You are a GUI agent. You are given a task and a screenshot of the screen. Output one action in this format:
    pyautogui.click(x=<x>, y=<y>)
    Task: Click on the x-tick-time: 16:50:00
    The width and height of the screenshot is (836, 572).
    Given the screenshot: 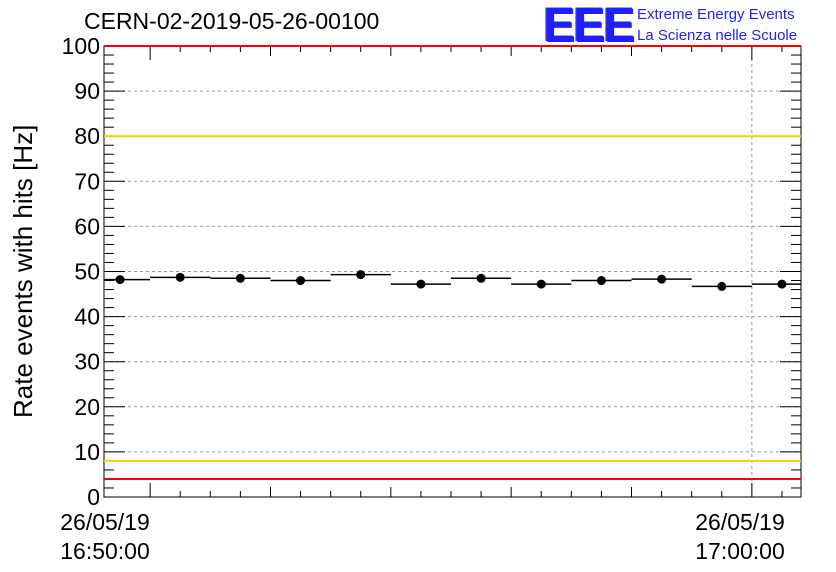 What is the action you would take?
    pyautogui.click(x=105, y=551)
    